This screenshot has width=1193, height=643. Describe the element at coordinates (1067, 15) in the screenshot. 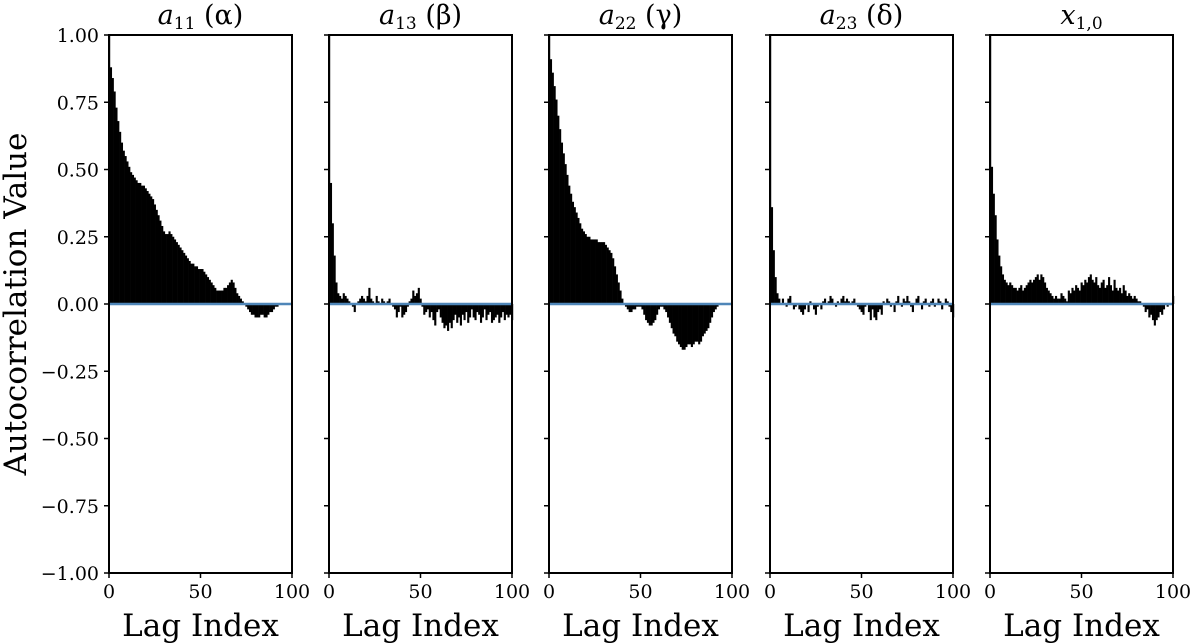

I see `panel-title-symbol: x` at that location.